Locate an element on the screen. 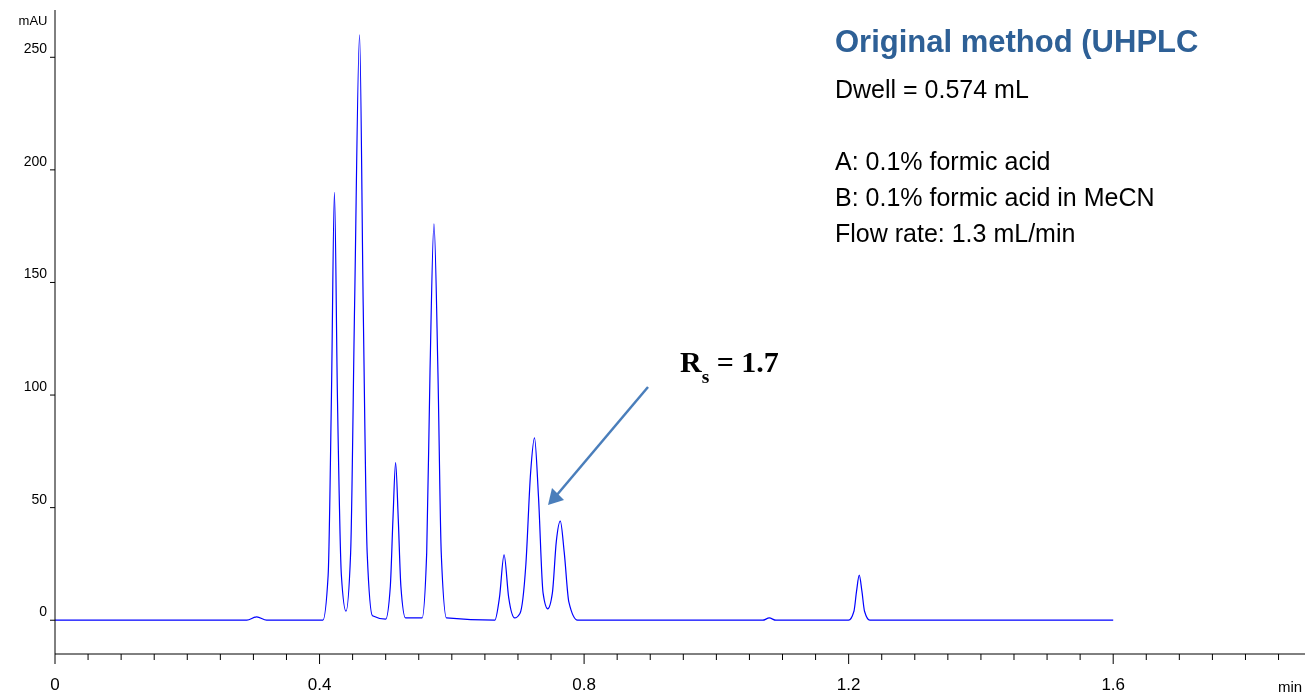  annotation: Dwell = 0.574 mL is located at coordinates (932, 89).